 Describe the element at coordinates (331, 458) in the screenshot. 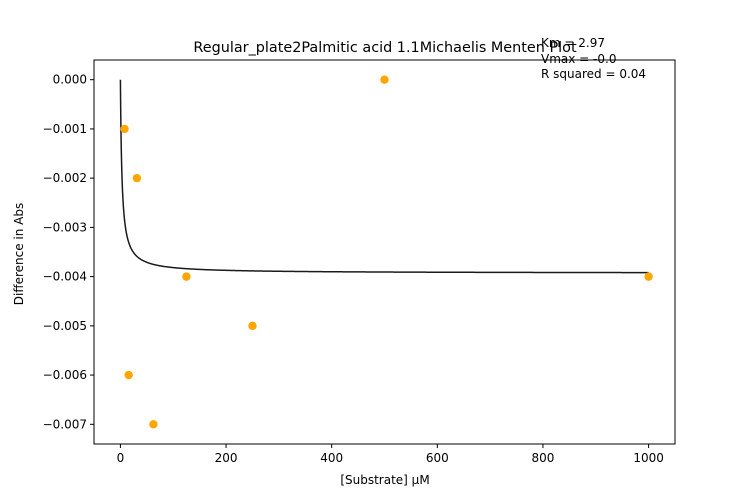

I see `x-tick-label: 400` at that location.